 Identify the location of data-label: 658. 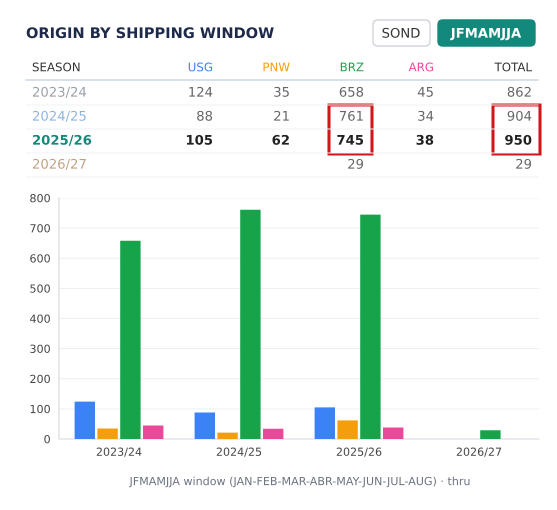
(352, 91).